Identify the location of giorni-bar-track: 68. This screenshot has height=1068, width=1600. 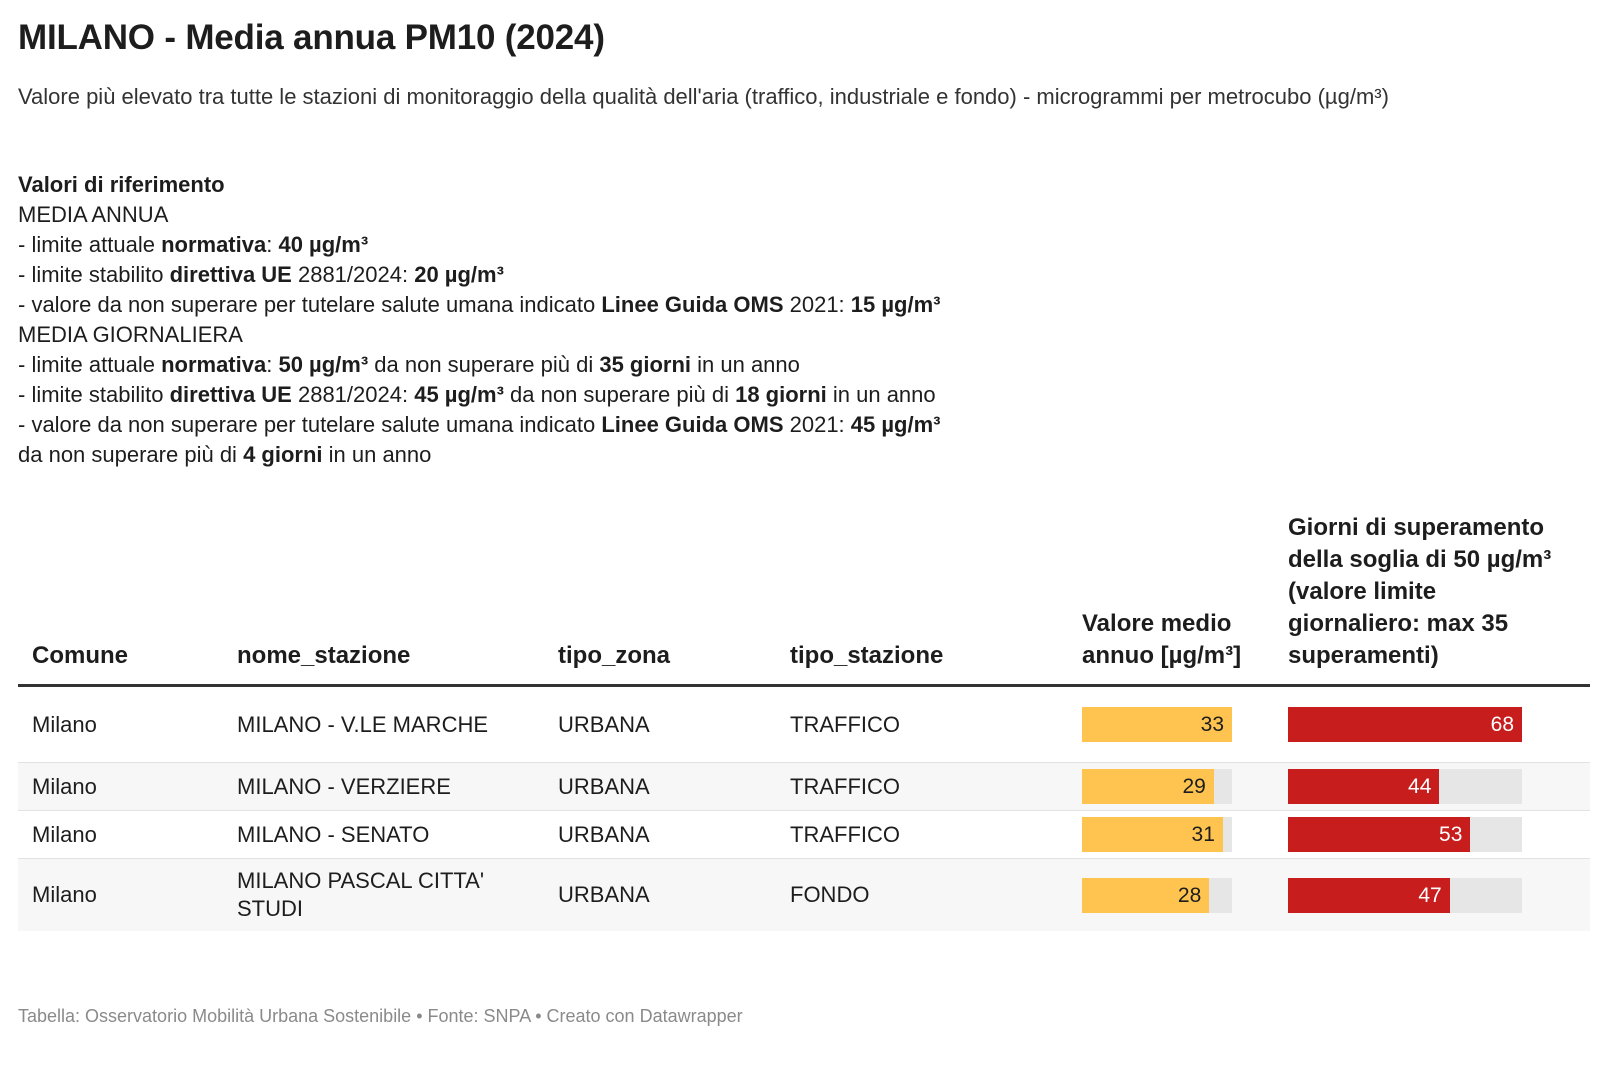
(1405, 724).